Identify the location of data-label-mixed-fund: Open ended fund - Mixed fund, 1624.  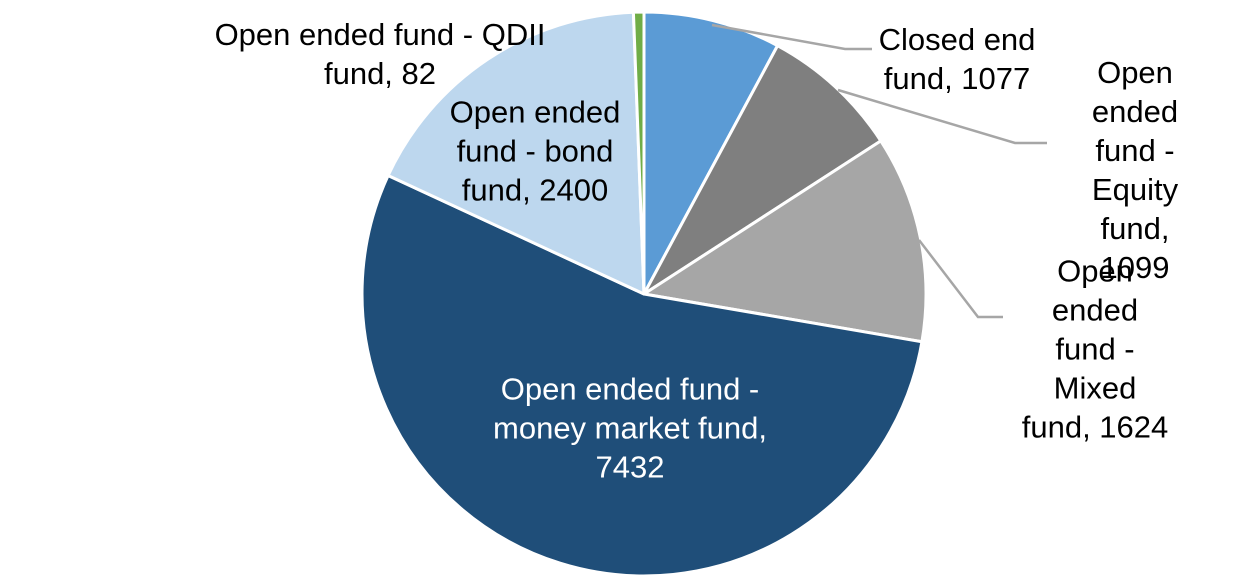
(1095, 349).